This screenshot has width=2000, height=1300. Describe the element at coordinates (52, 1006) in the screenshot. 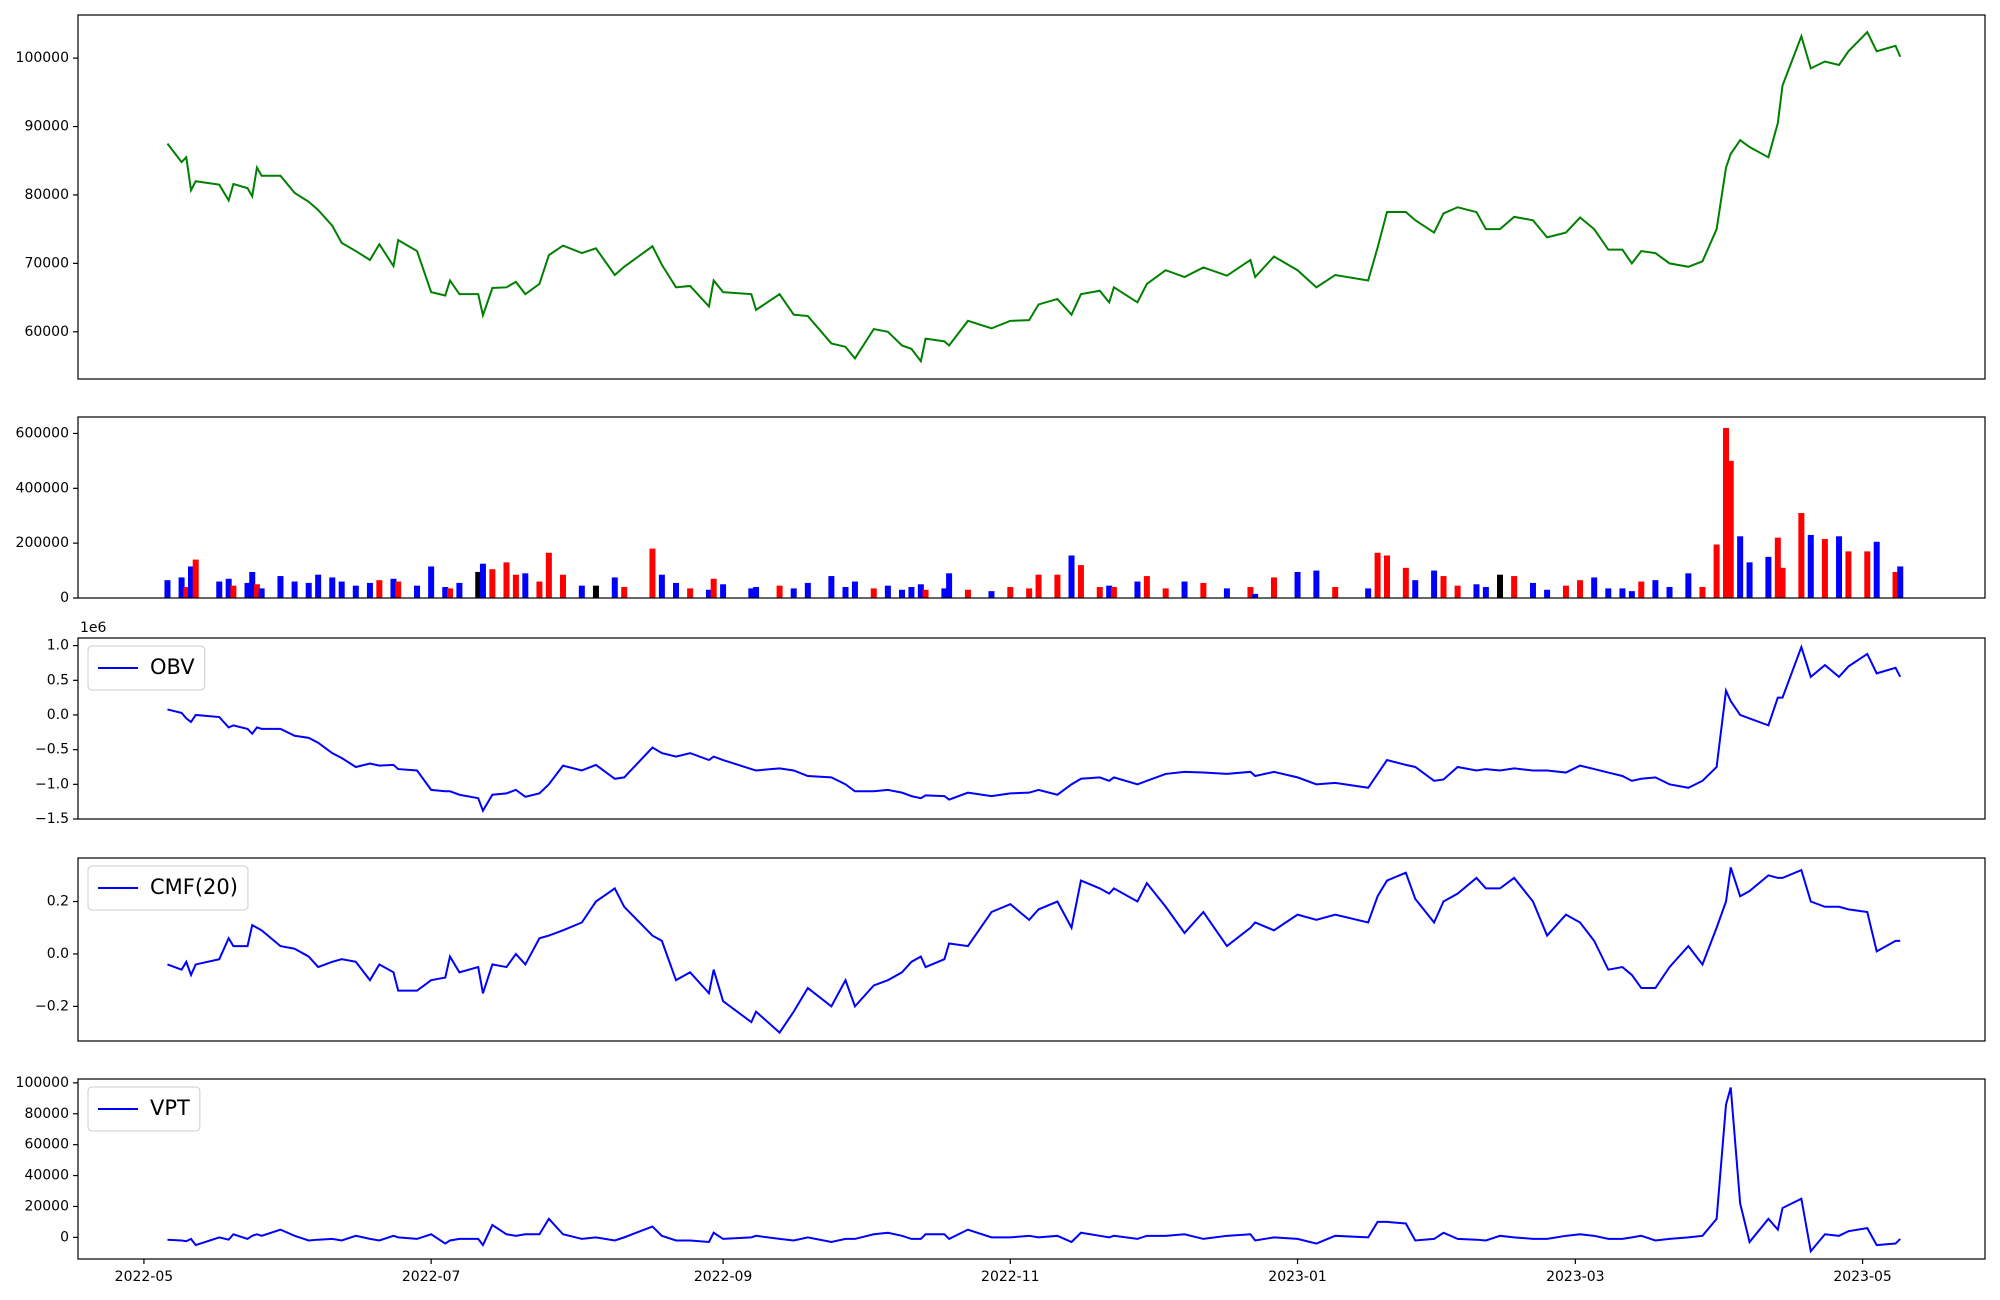

I see `y-tick-label: −0.2` at that location.